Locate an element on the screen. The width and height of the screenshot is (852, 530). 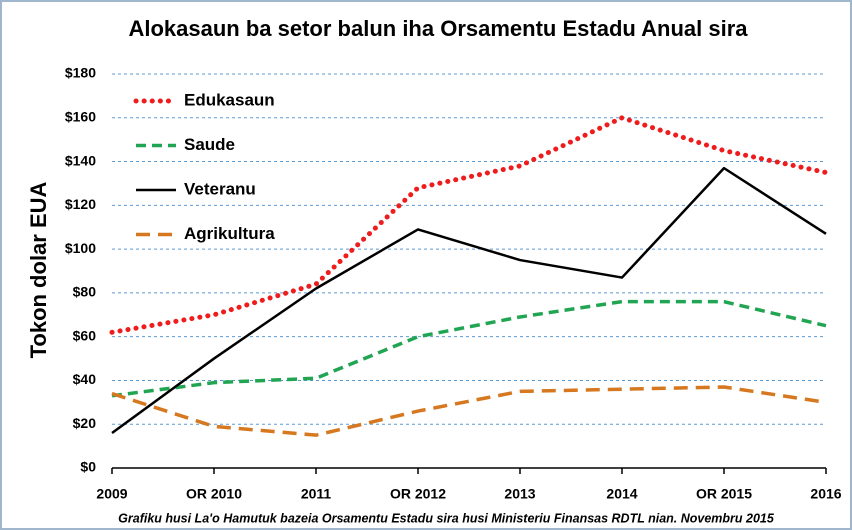
y-tick-label: $40 is located at coordinates (85, 379).